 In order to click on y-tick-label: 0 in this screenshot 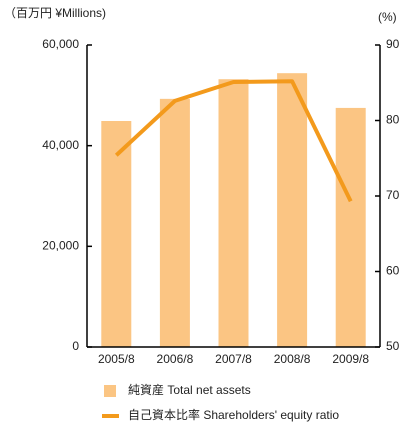, I will do `click(75, 346)`.